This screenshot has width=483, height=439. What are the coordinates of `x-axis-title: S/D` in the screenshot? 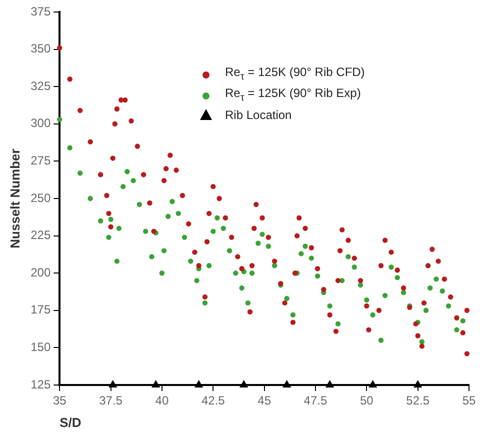 It's located at (71, 422).